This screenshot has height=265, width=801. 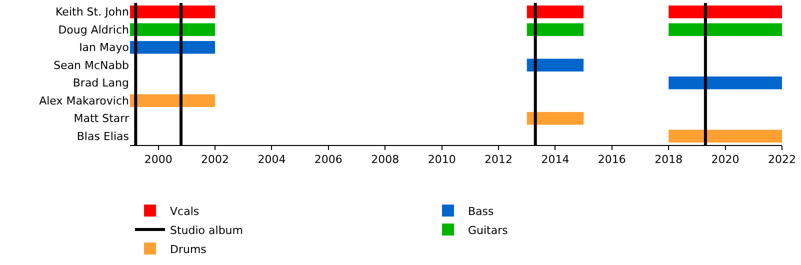 I want to click on y-tick-label: Alex Makarovich, so click(x=84, y=101).